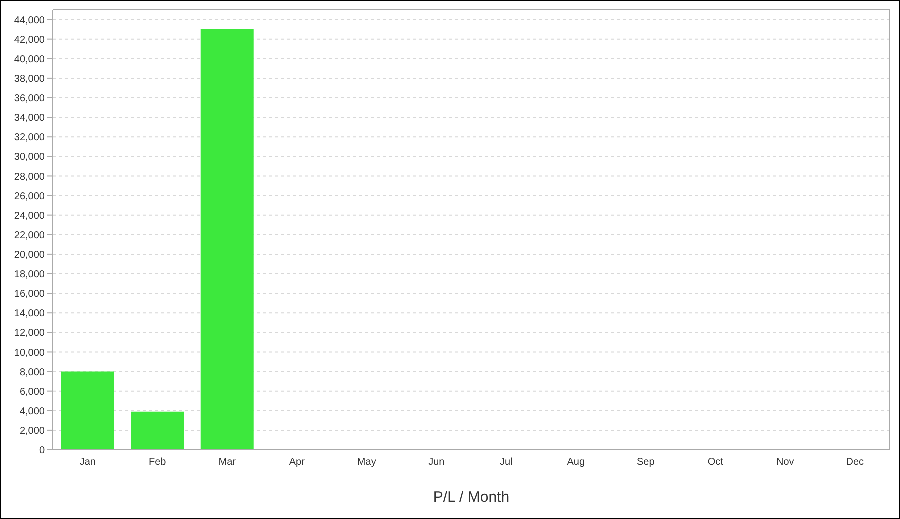 The height and width of the screenshot is (519, 900). I want to click on y-tick-label: 22,000, so click(30, 236).